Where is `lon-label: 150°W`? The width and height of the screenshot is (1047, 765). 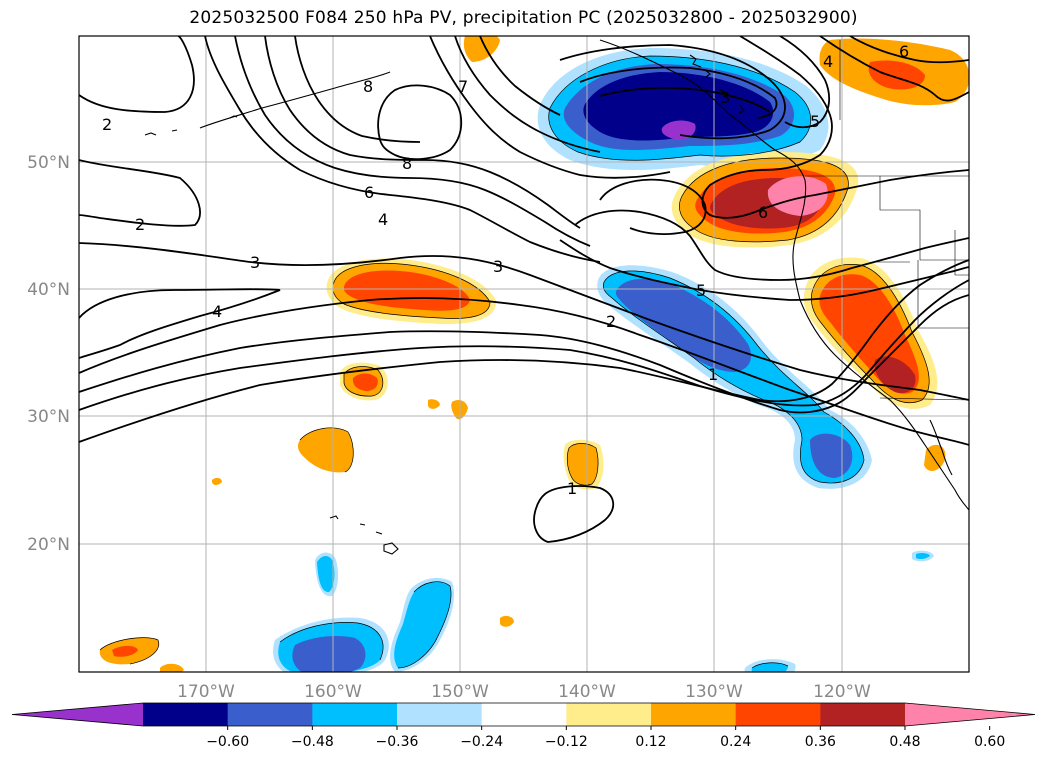
lon-label: 150°W is located at coordinates (460, 692).